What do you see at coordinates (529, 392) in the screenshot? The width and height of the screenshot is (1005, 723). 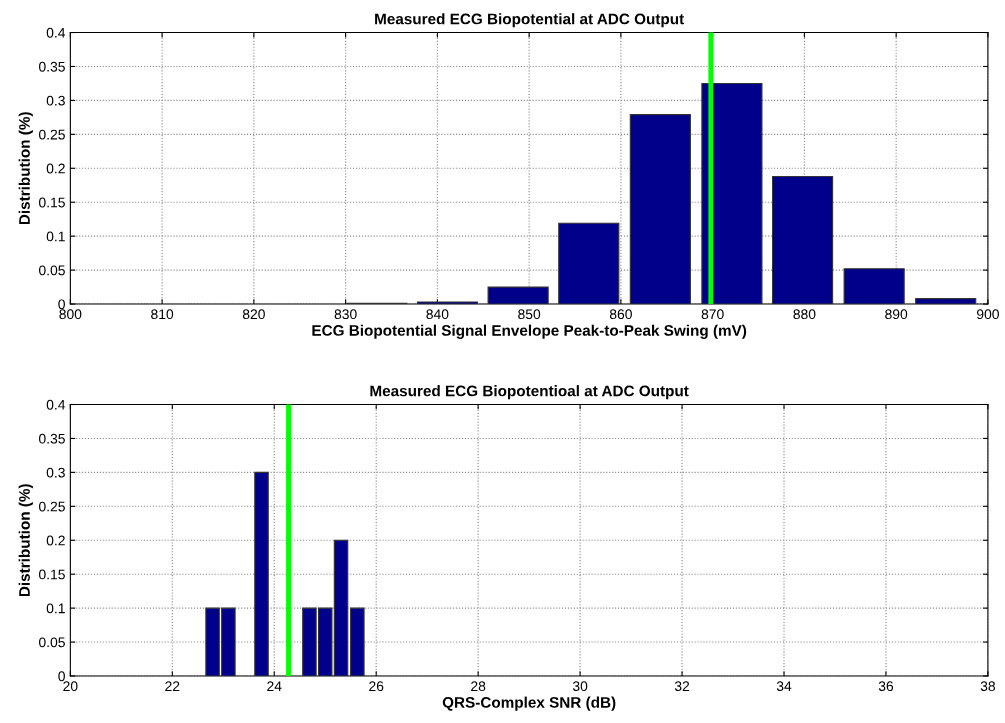 I see `chart-title: Measured ECG Biopotentioal at ADC Output` at bounding box center [529, 392].